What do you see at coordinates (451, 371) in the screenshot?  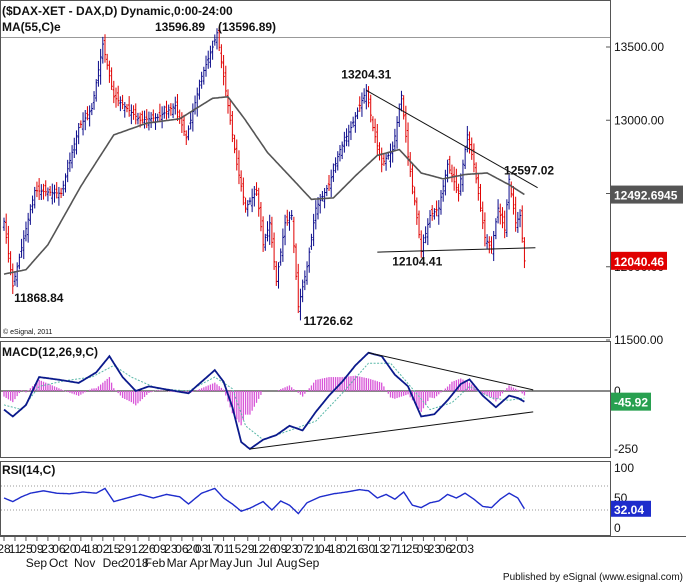 I see `macd-trendline` at bounding box center [451, 371].